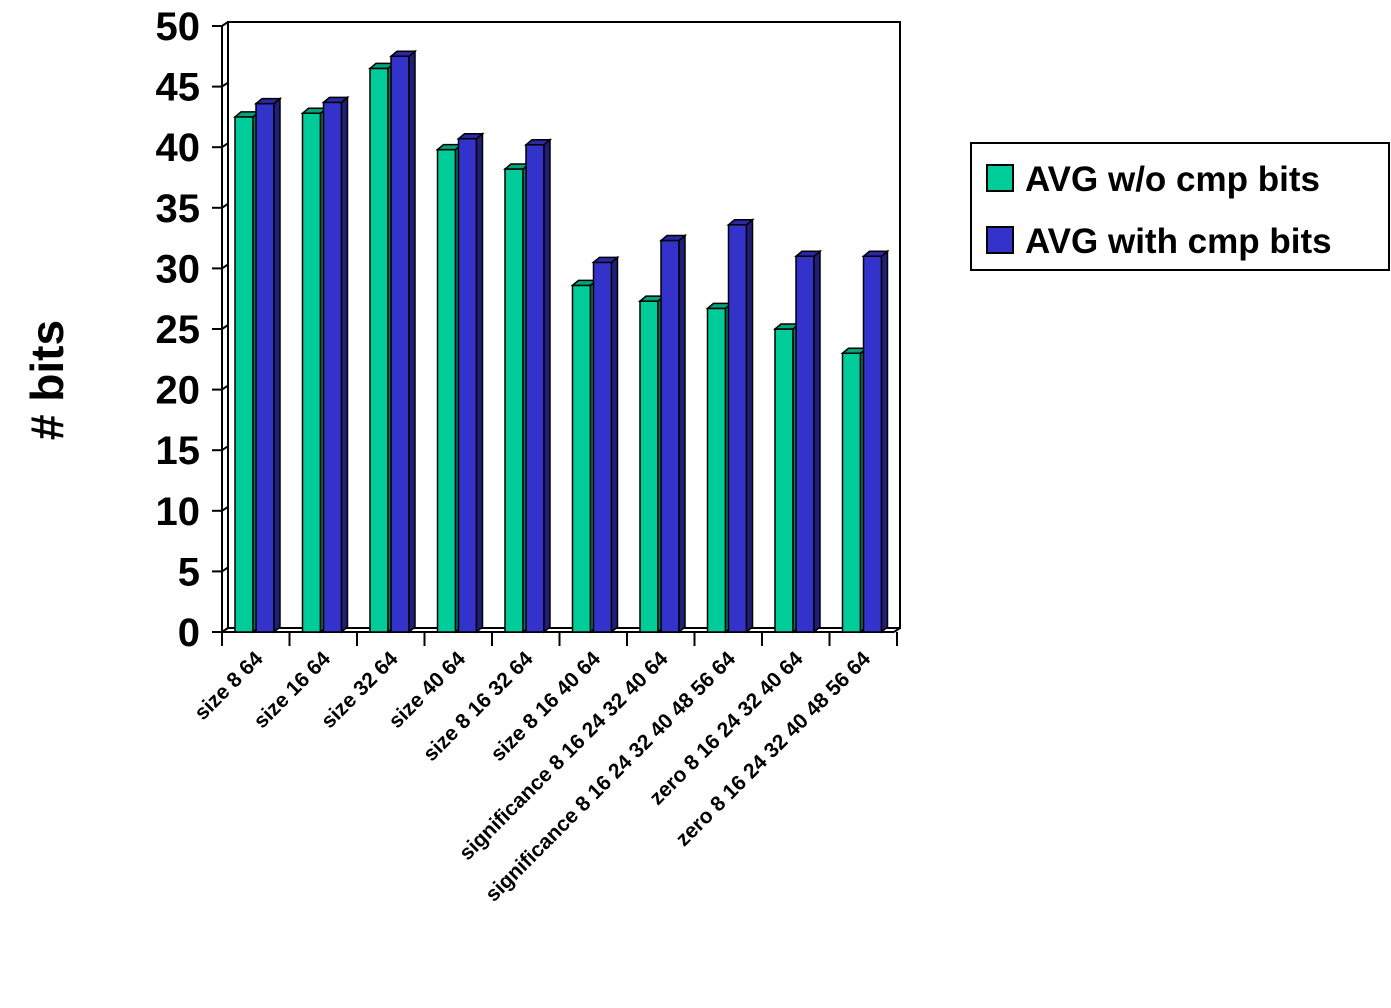  I want to click on y-tick-label: 25, so click(178, 330).